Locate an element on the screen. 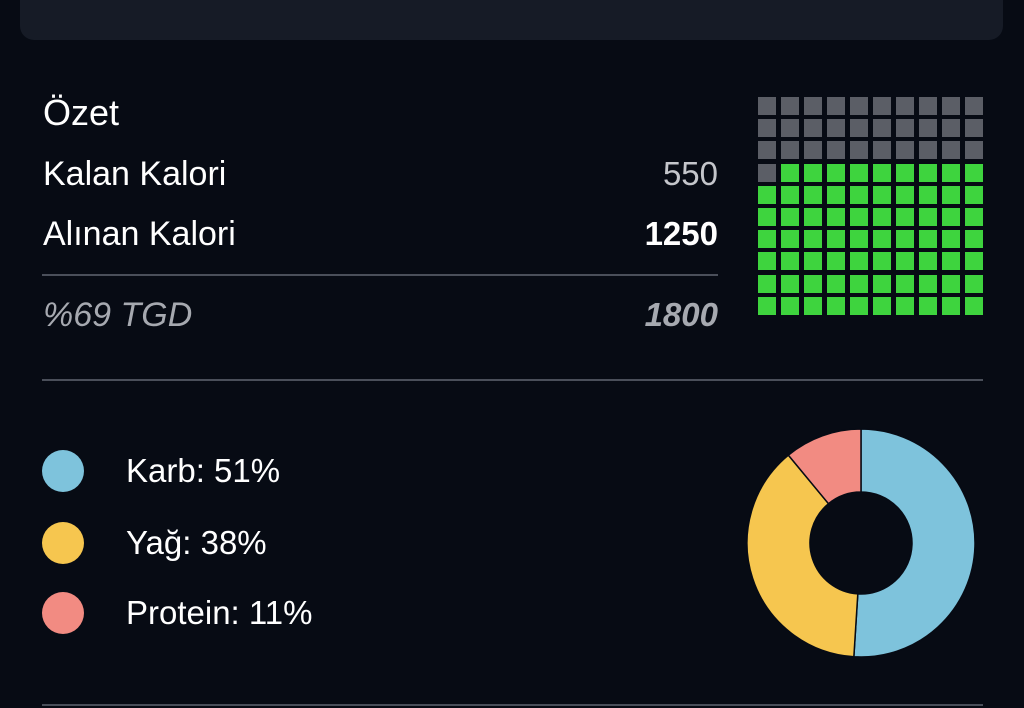  remaining-calories-label: Kalan Kalori is located at coordinates (135, 173).